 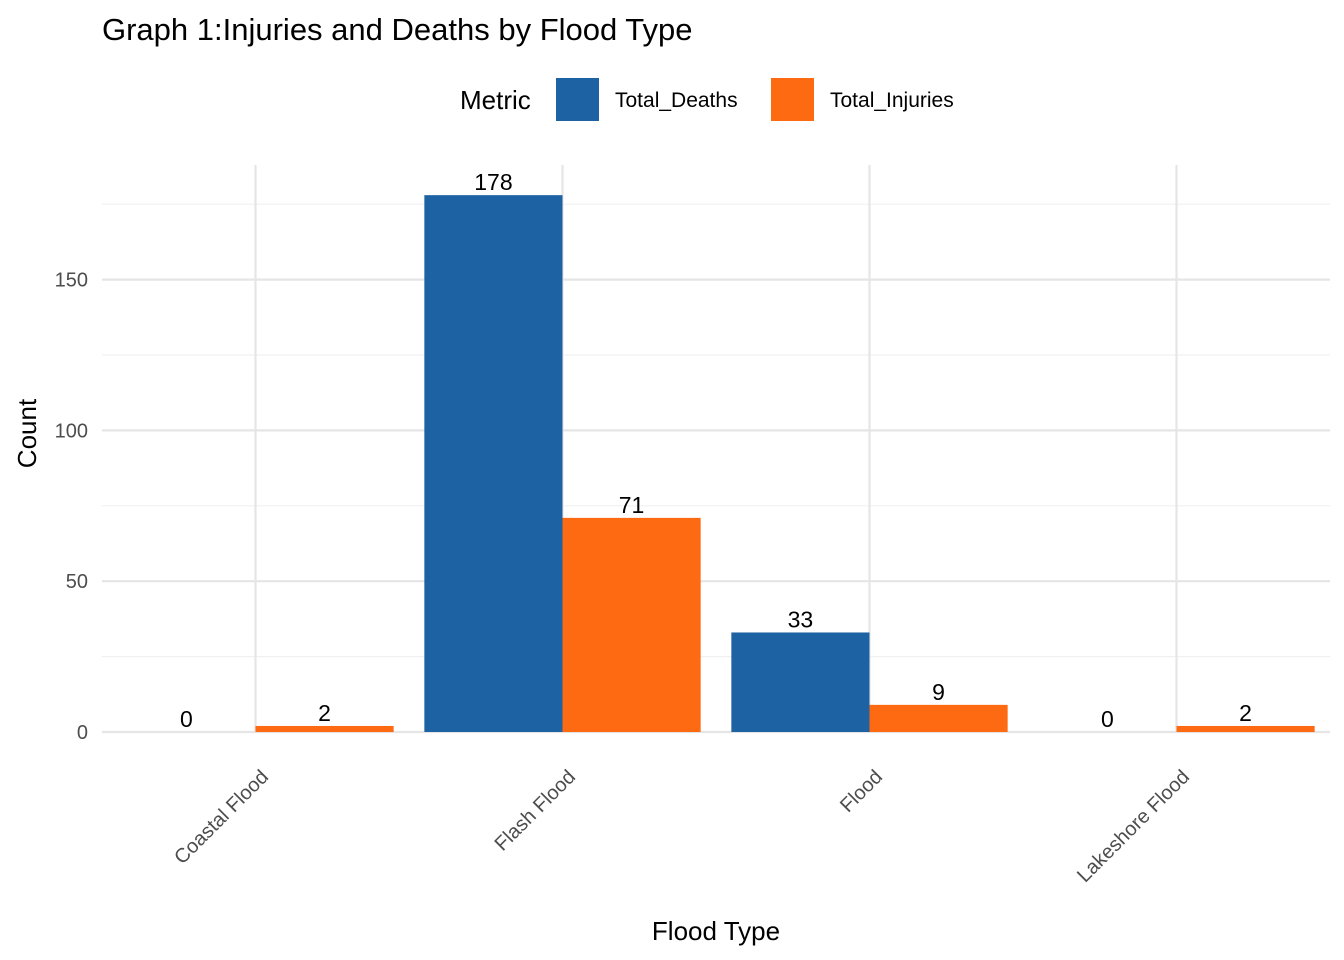 I want to click on data-label-flood-total-injuries: 9, so click(x=938, y=692).